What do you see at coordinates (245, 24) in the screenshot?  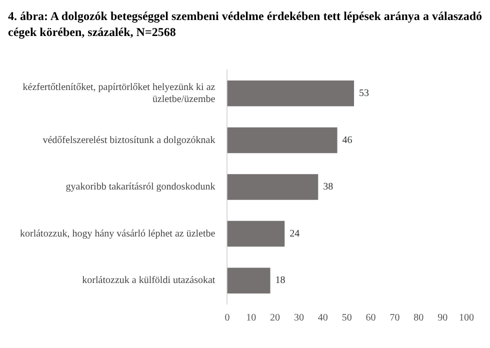 I see `chart-title: 4. ábra: A dolgozók betegséggel szembeni védelme érdekében tett lépések aránya a válaszadó cégek körében, százalék, N=2568` at bounding box center [245, 24].